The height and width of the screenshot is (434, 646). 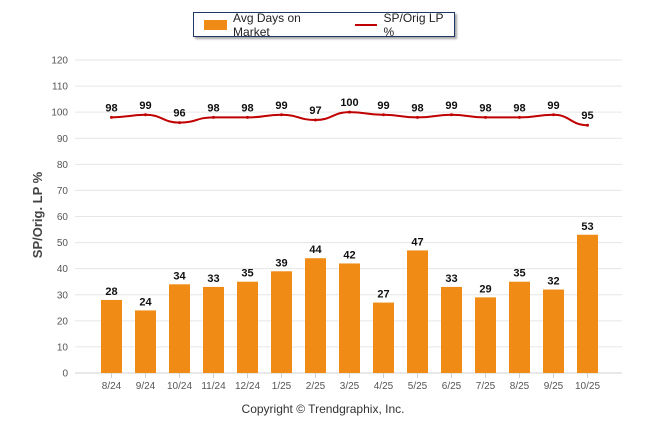 I want to click on y-tick-label: 10, so click(x=63, y=347).